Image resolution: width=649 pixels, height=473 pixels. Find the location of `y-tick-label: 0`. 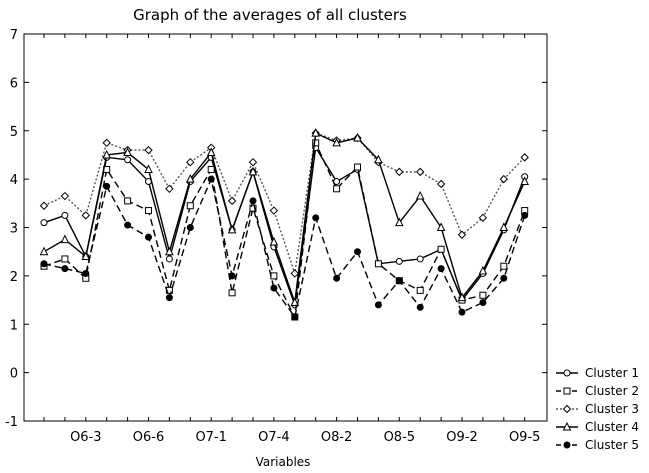

y-tick-label: 0 is located at coordinates (14, 374).